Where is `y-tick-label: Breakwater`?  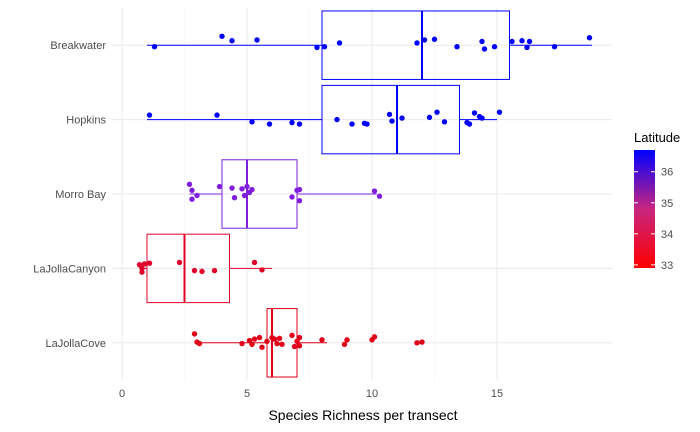 y-tick-label: Breakwater is located at coordinates (78, 46).